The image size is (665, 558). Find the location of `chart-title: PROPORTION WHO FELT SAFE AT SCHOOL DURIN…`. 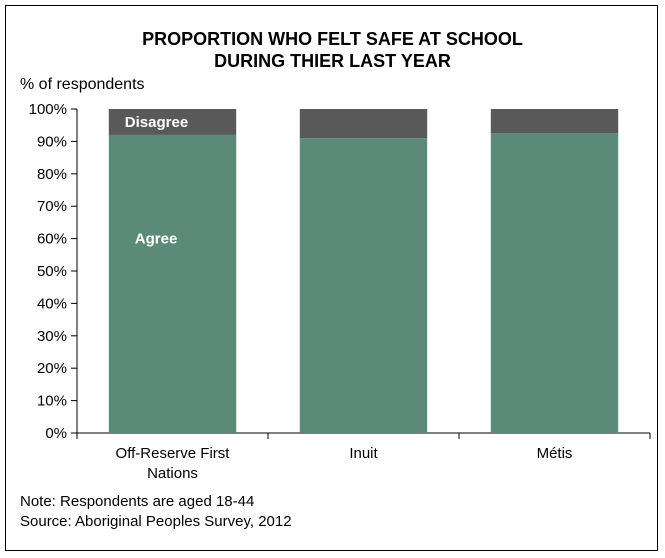

chart-title: PROPORTION WHO FELT SAFE AT SCHOOL DURIN… is located at coordinates (332, 50).